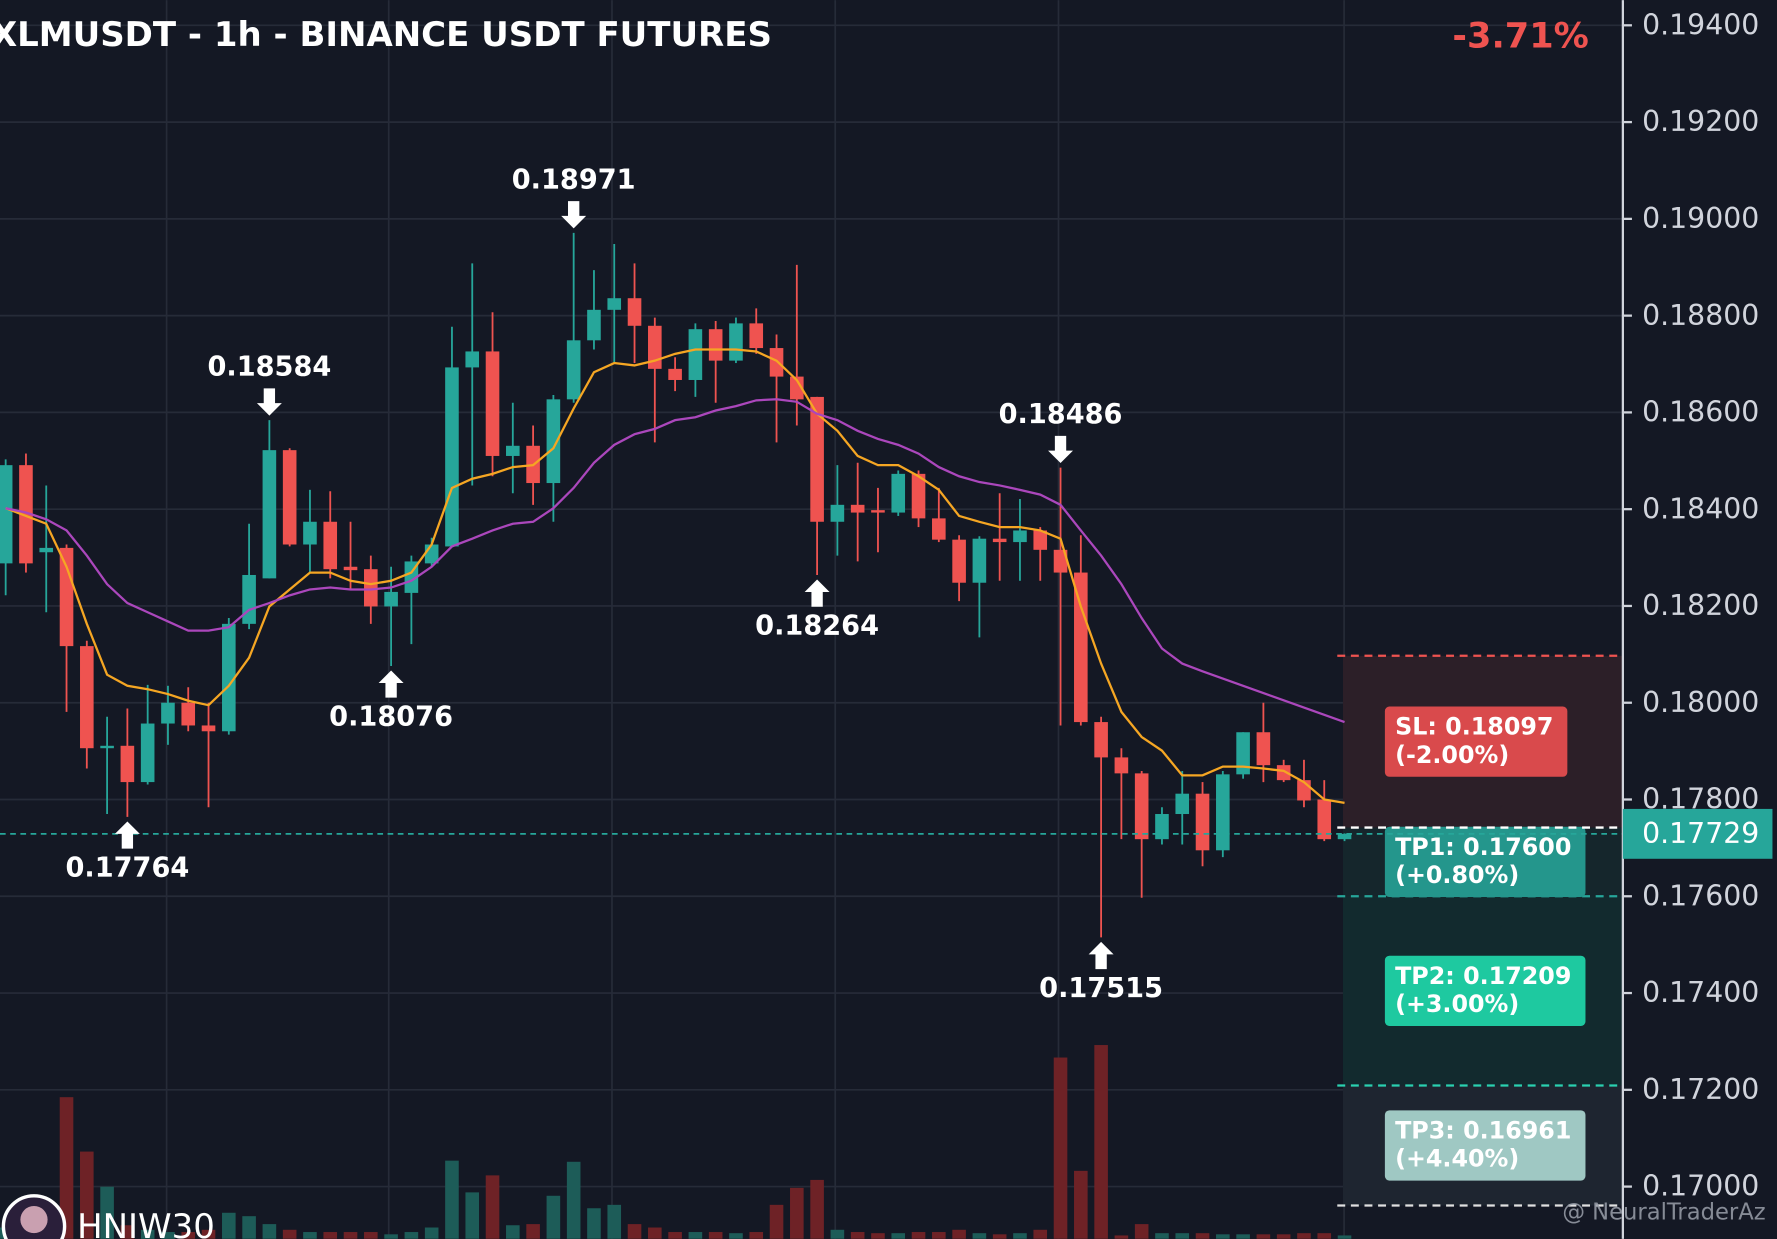 Image resolution: width=1777 pixels, height=1239 pixels. What do you see at coordinates (1700, 24) in the screenshot?
I see `y-tick-label: 0.19400` at bounding box center [1700, 24].